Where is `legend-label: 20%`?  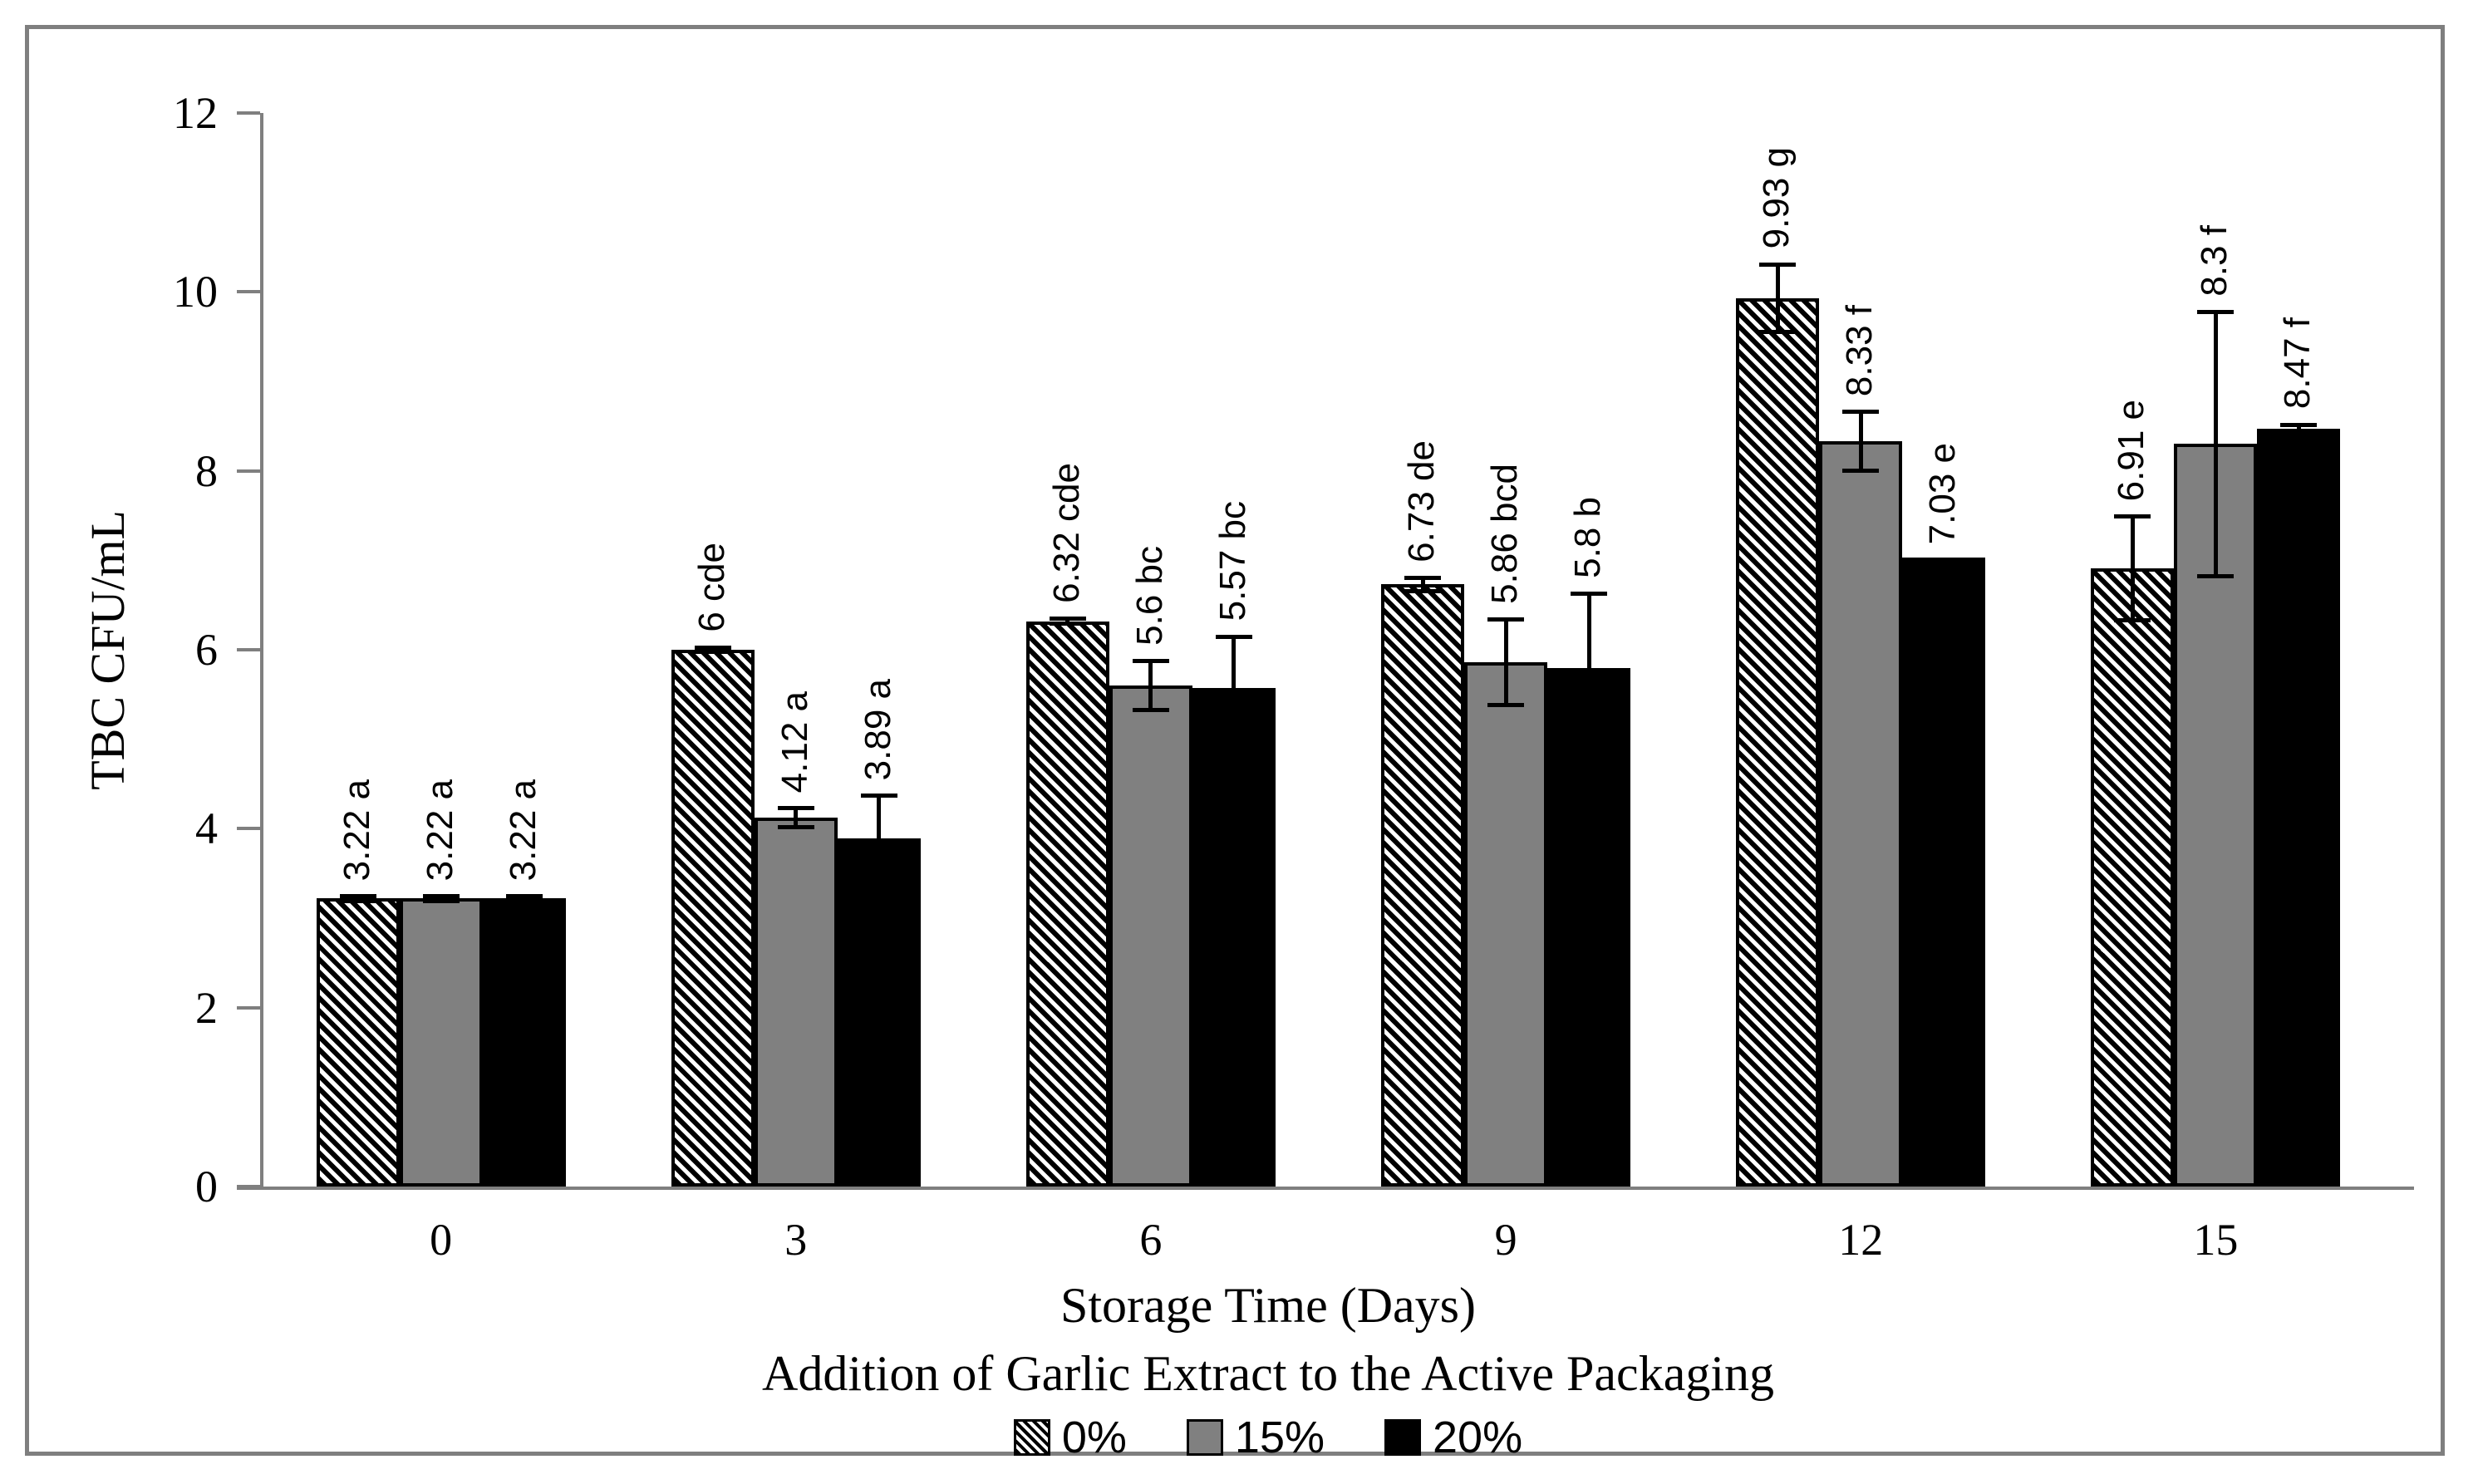
legend-label: 20% is located at coordinates (1478, 1437).